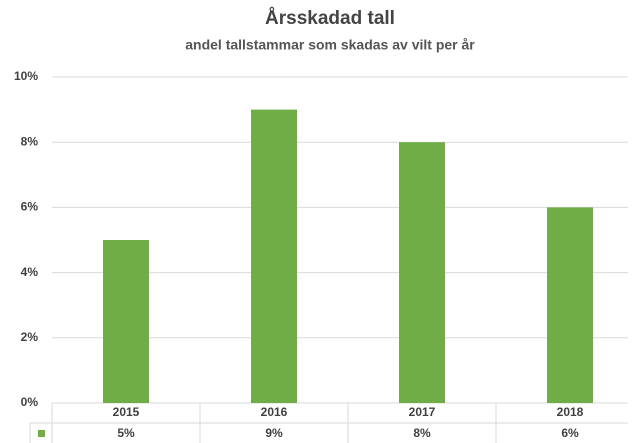  Describe the element at coordinates (330, 18) in the screenshot. I see `chart-title: Årsskadad tall` at that location.